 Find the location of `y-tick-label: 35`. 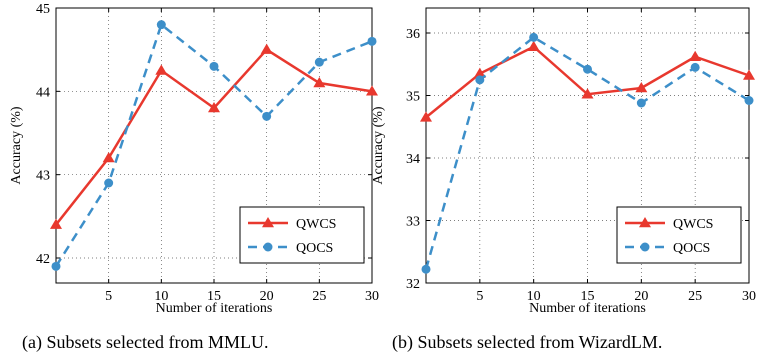

y-tick-label: 35 is located at coordinates (413, 97).